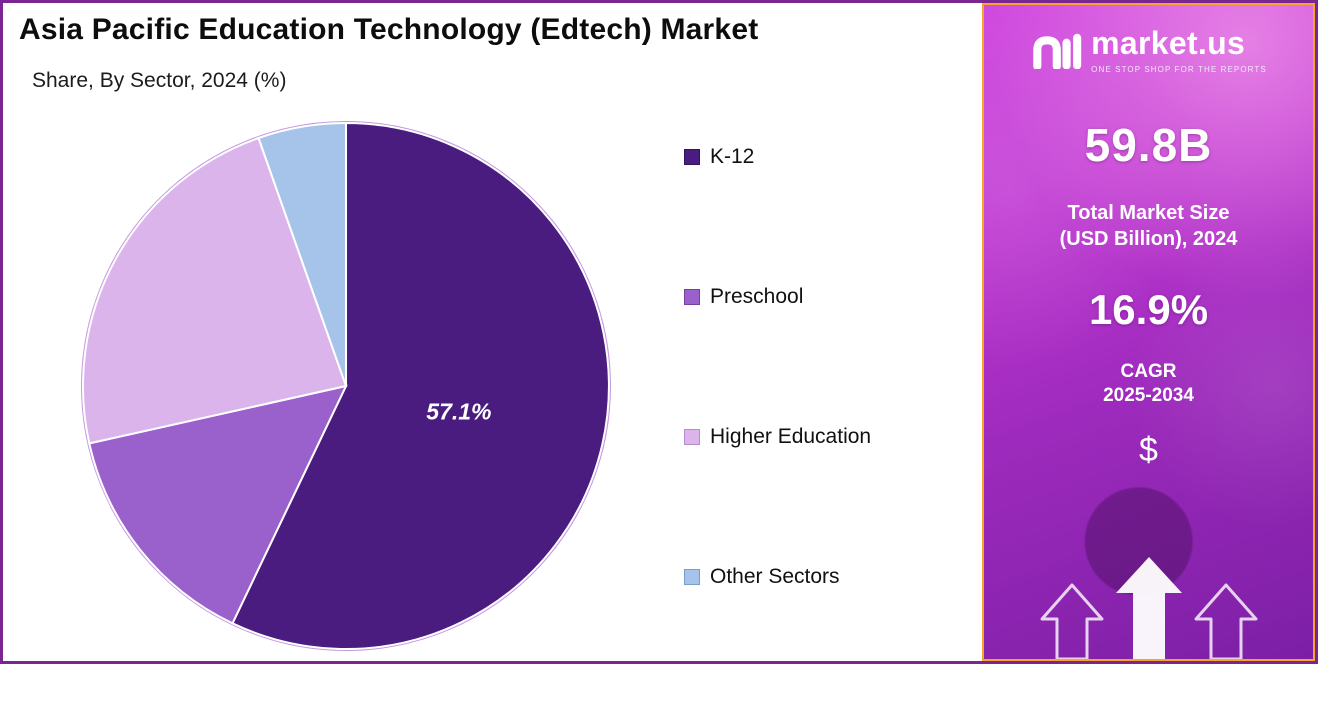 Image resolution: width=1318 pixels, height=703 pixels. I want to click on logo-tagline: ONE STOP SHOP FOR THE REPORTS, so click(1179, 69).